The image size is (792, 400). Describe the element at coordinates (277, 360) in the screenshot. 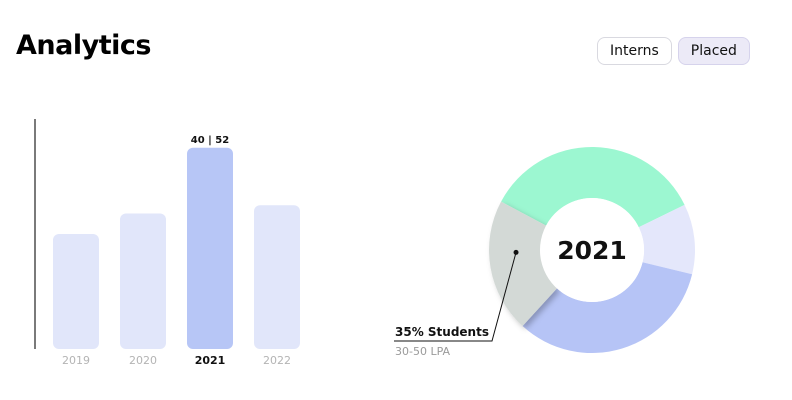

I see `x-tick-label-2022: 2022` at that location.